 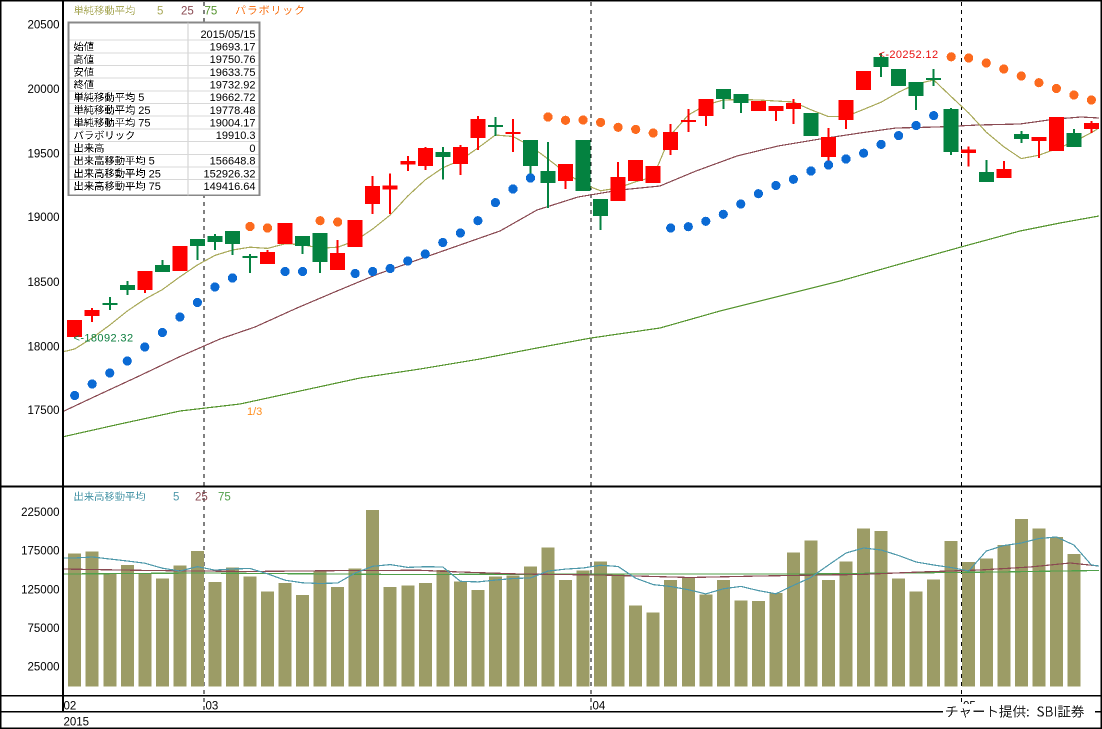 I want to click on svg-text: 19000, so click(x=44, y=218).